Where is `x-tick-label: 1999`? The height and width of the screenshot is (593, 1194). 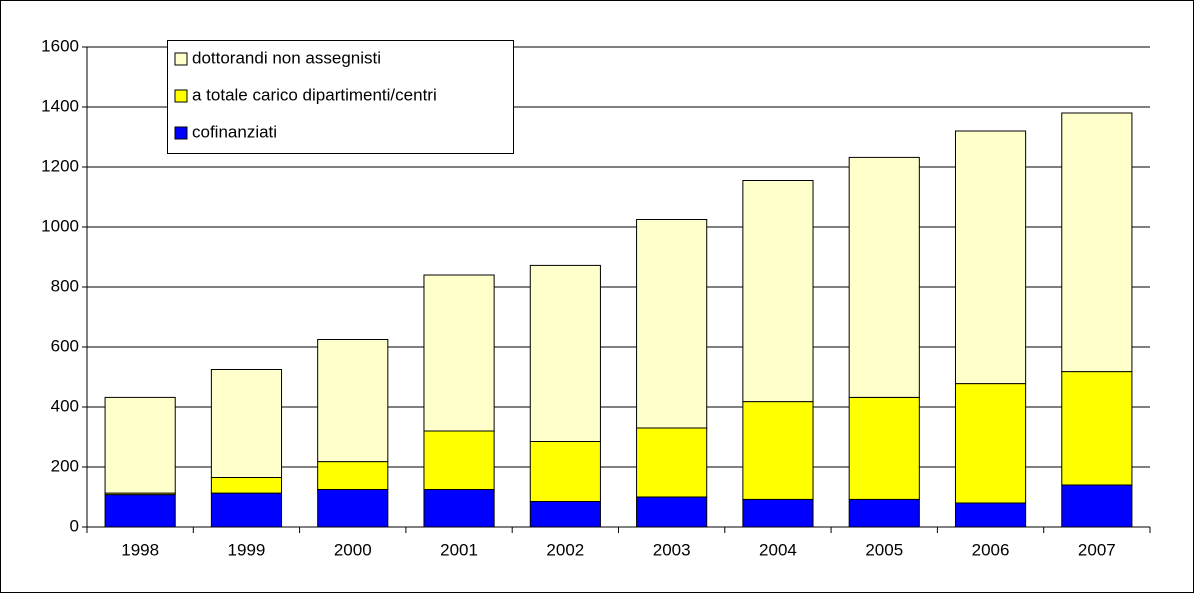
x-tick-label: 1999 is located at coordinates (247, 549).